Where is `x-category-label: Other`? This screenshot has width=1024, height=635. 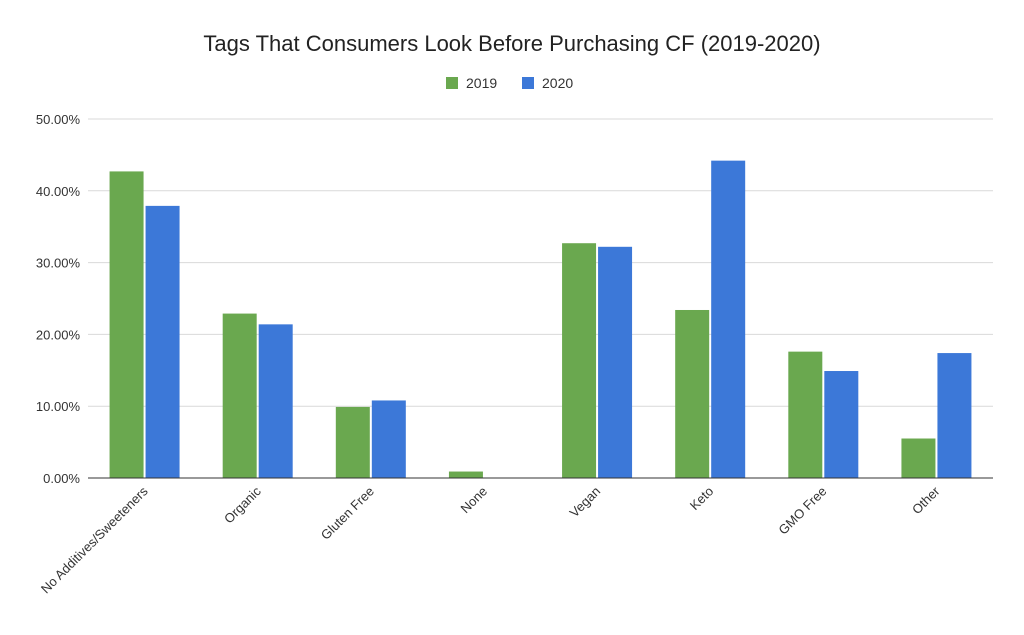
x-category-label: Other is located at coordinates (926, 500).